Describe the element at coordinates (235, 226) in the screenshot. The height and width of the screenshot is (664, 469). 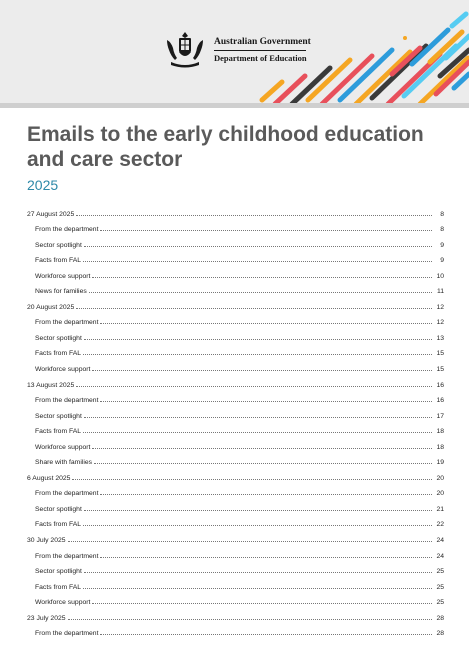
I see `toc-entry-section: From the department 8` at that location.